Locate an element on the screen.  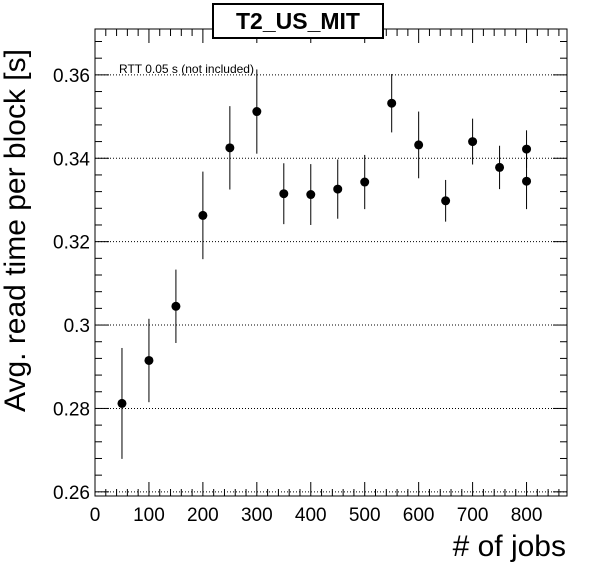
x-tick-label: 800 is located at coordinates (527, 515).